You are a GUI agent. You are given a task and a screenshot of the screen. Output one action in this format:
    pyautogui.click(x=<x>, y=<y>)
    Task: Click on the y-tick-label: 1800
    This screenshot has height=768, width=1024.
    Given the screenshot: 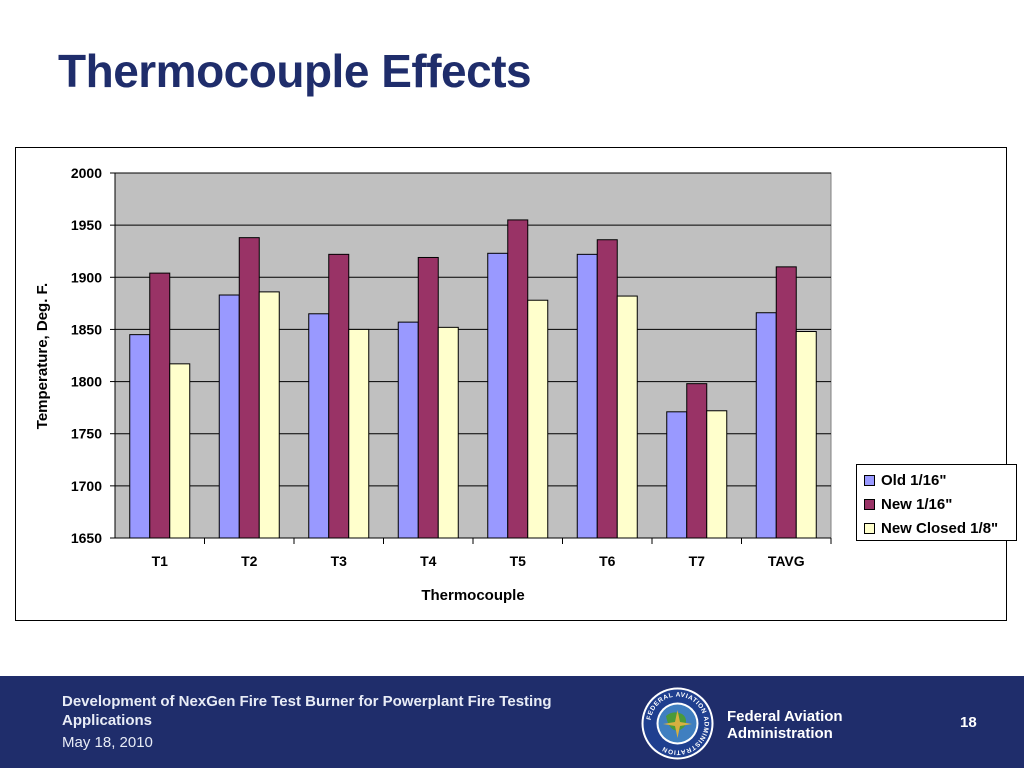 What is the action you would take?
    pyautogui.click(x=86, y=382)
    